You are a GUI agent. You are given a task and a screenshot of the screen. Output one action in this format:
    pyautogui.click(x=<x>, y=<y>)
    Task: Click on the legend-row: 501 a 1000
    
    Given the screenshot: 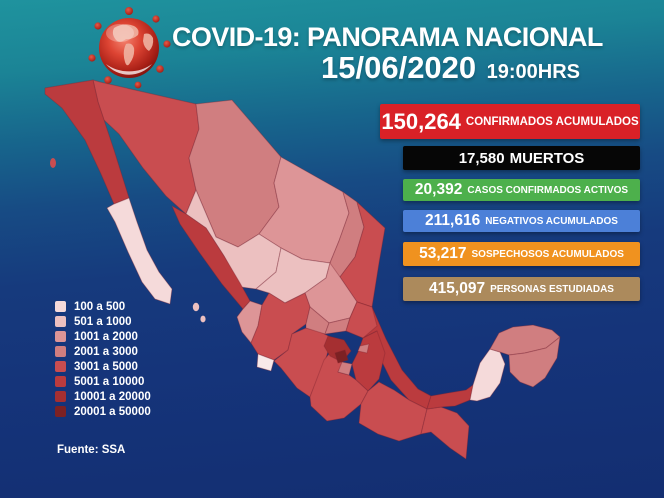 What is the action you would take?
    pyautogui.click(x=103, y=321)
    